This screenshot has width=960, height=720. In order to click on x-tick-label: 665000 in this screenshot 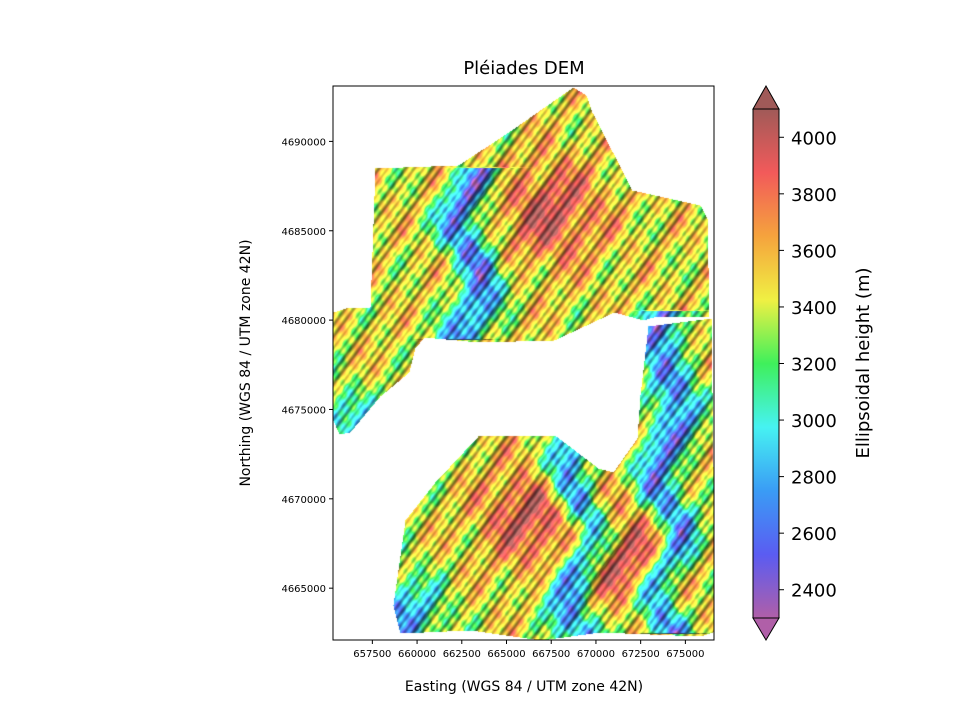, I will do `click(506, 654)`.